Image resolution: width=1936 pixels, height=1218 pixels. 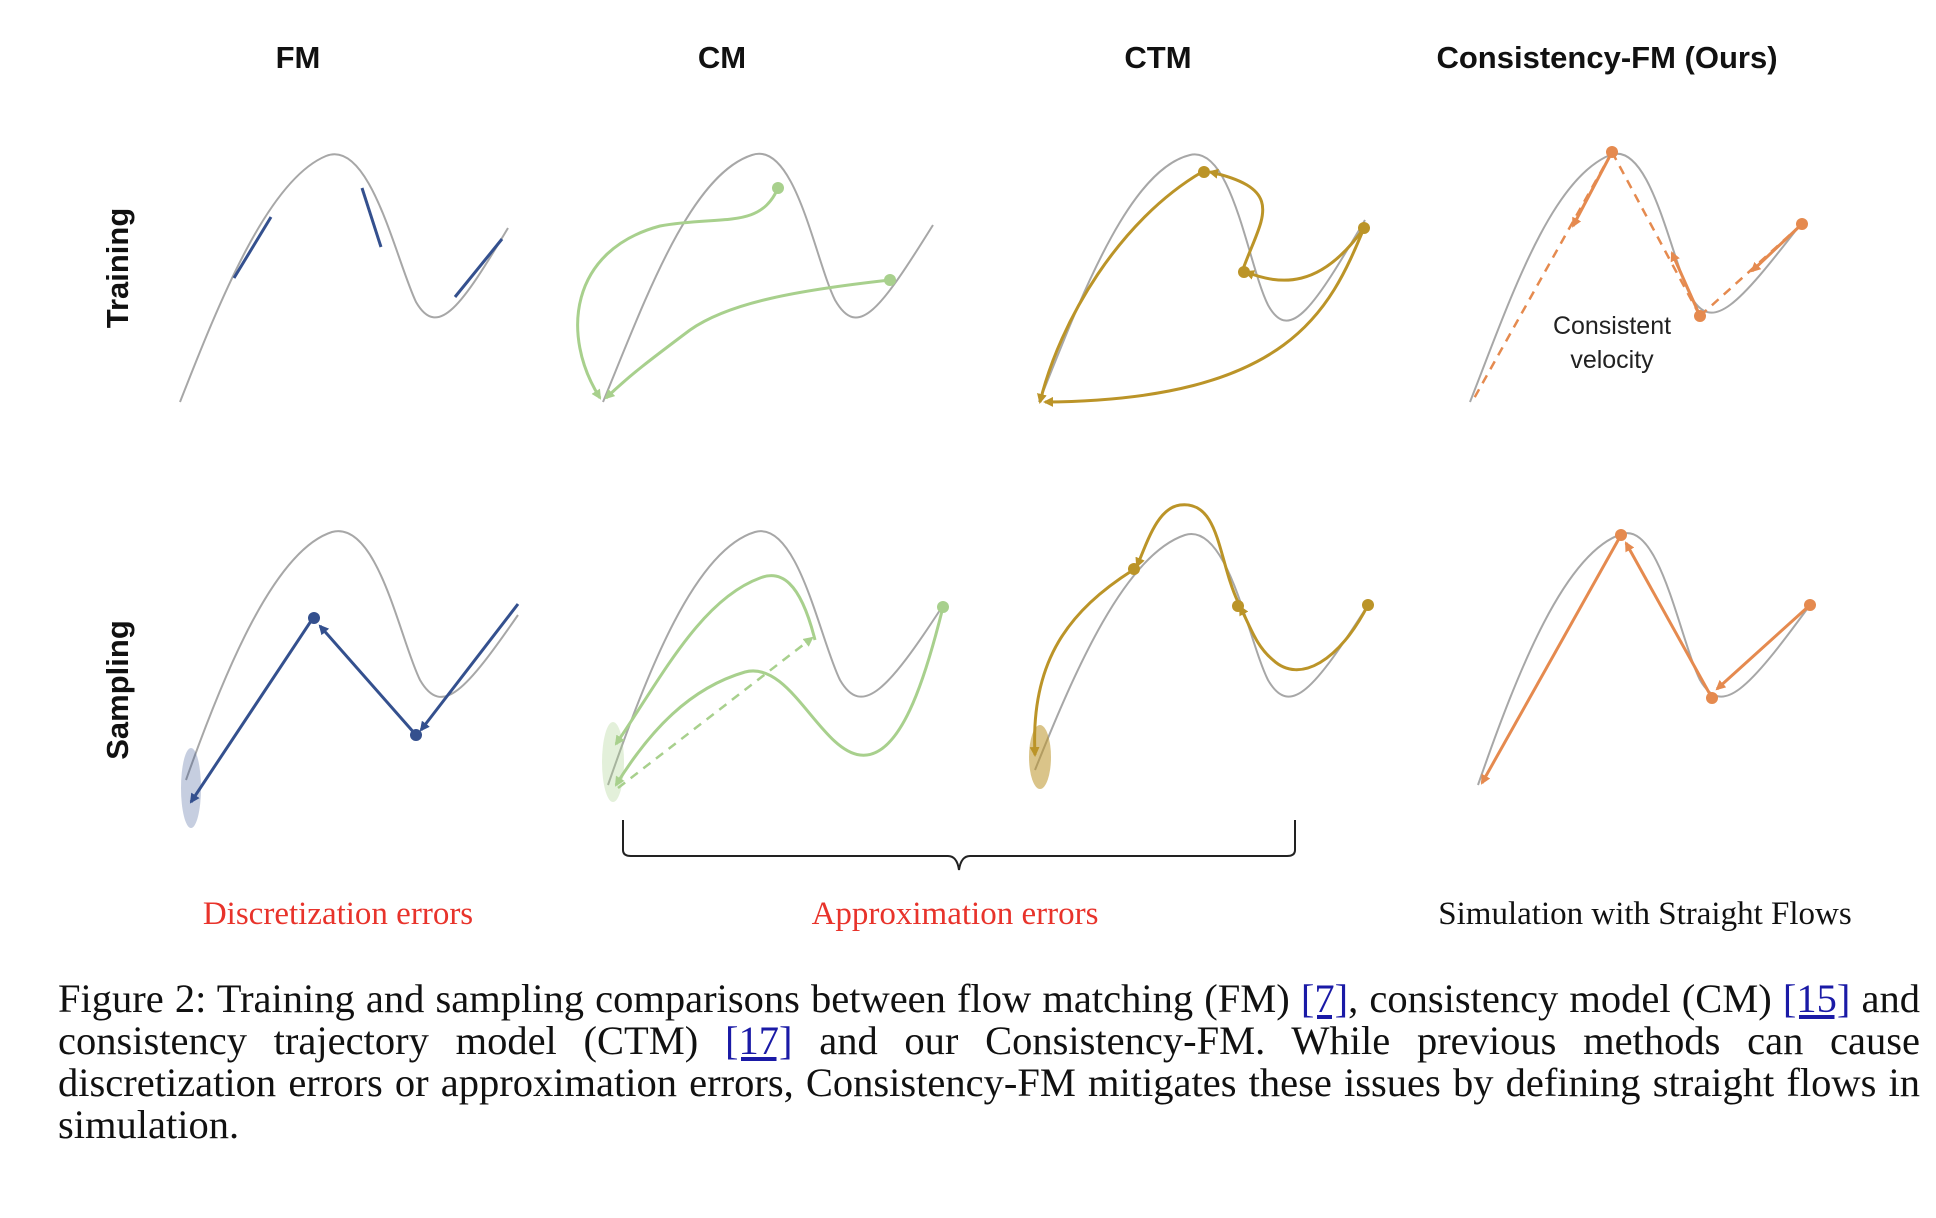 I want to click on citation-link-15: [15], so click(x=1816, y=998).